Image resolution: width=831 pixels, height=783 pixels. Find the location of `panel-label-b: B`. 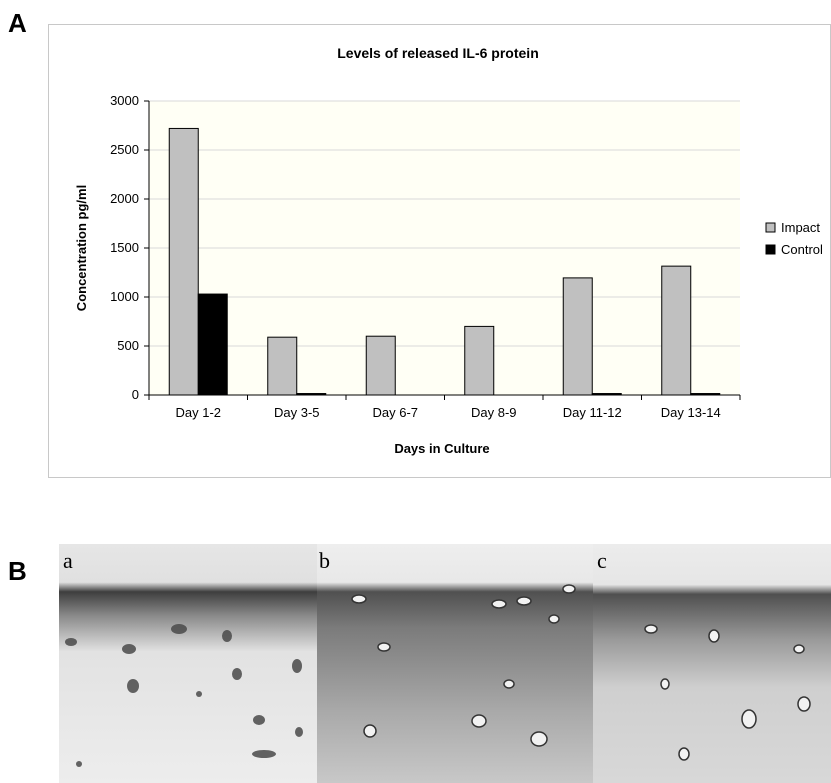

panel-label-b: B is located at coordinates (17, 571).